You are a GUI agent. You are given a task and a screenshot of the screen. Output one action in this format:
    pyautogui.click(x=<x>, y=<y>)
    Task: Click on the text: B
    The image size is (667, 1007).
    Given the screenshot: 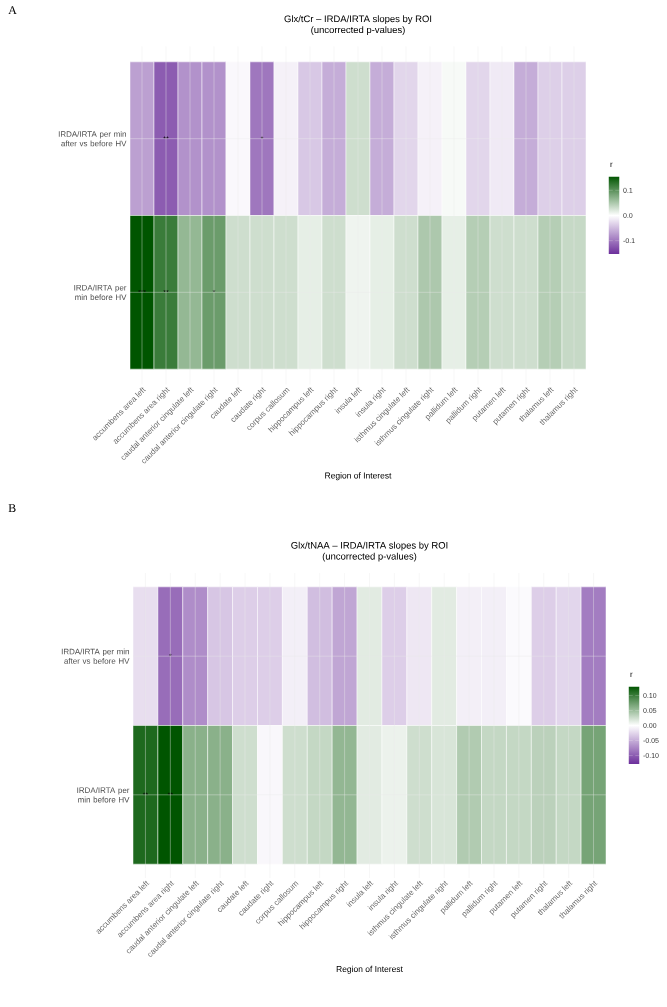 What is the action you would take?
    pyautogui.click(x=12, y=508)
    